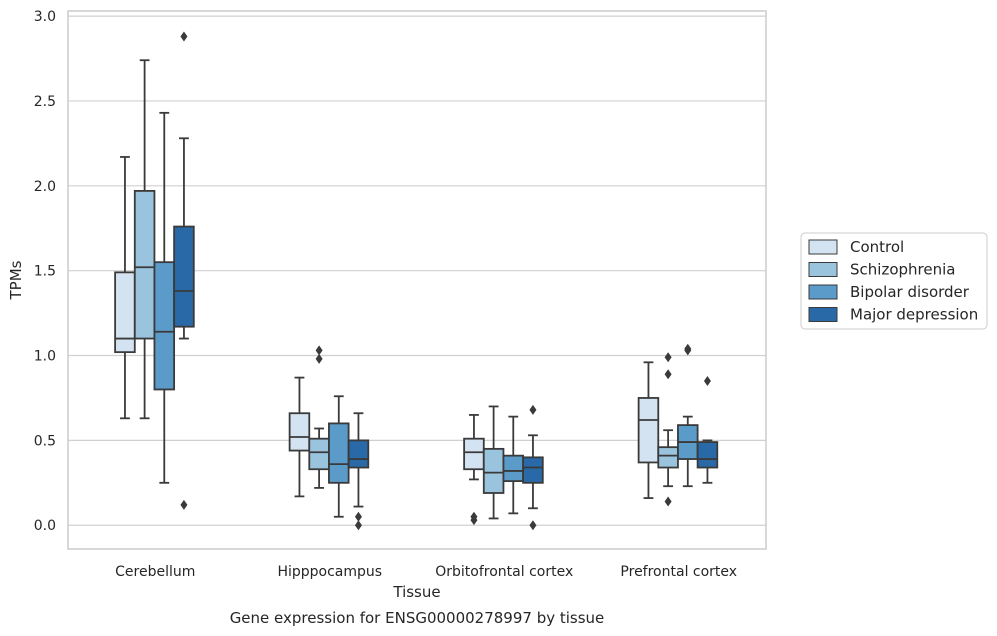 This screenshot has height=636, width=997. I want to click on y-tick-labels: 0.0 0.5 1.0 1.5 2.0 2.5 3.0, so click(45, 271).